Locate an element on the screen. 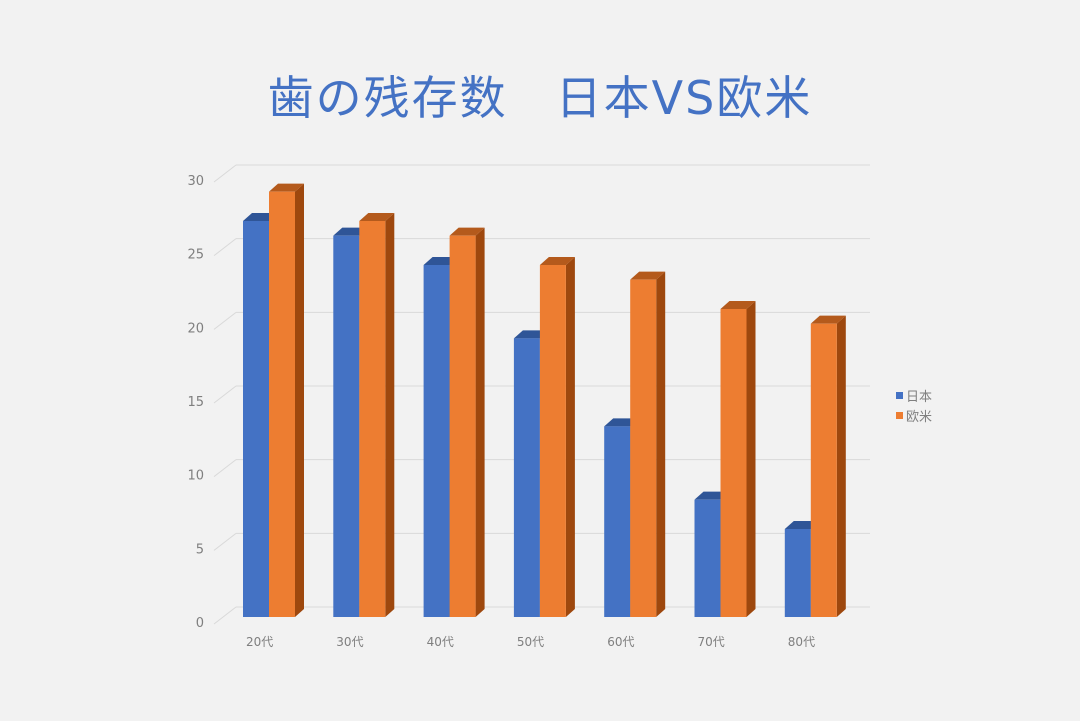 This screenshot has width=1080, height=721. x-tick-label: 80代 is located at coordinates (801, 642).